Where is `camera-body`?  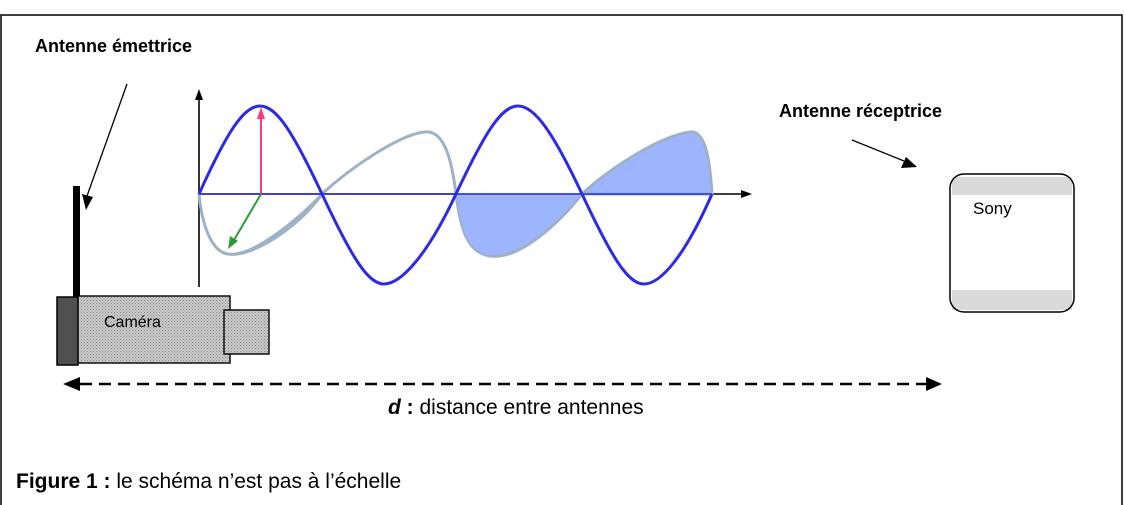
camera-body is located at coordinates (153, 329).